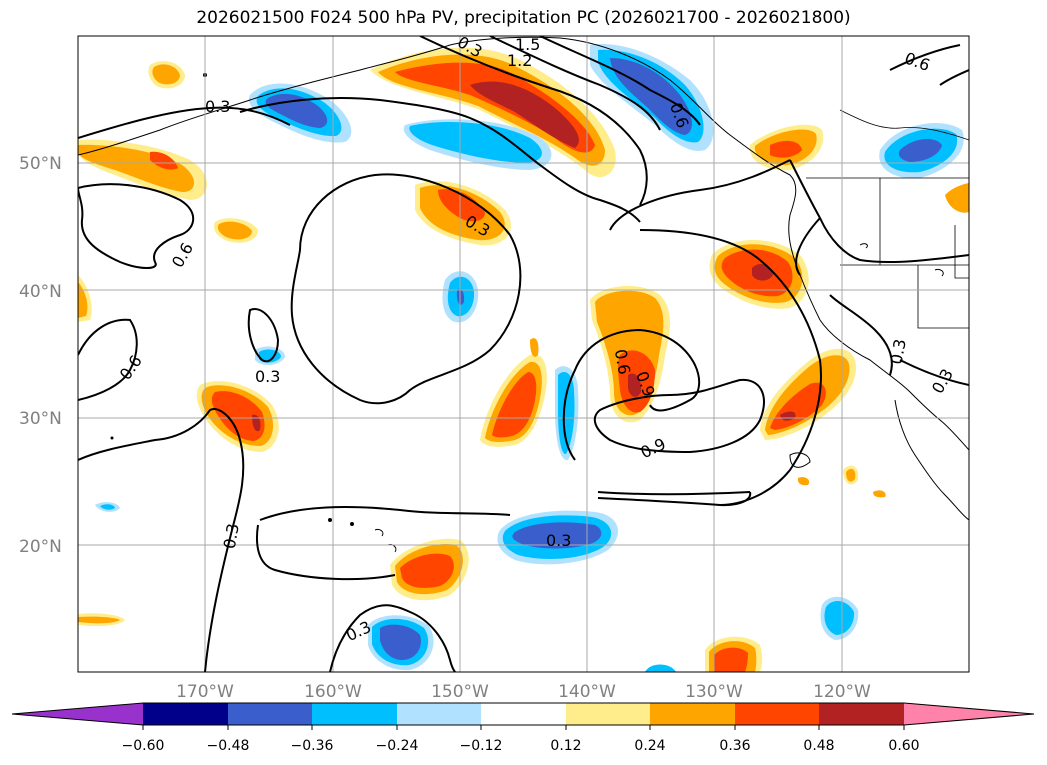 Image resolution: width=1047 pixels, height=765 pixels. What do you see at coordinates (481, 746) in the screenshot?
I see `colorbar-tick-label: −0.12` at bounding box center [481, 746].